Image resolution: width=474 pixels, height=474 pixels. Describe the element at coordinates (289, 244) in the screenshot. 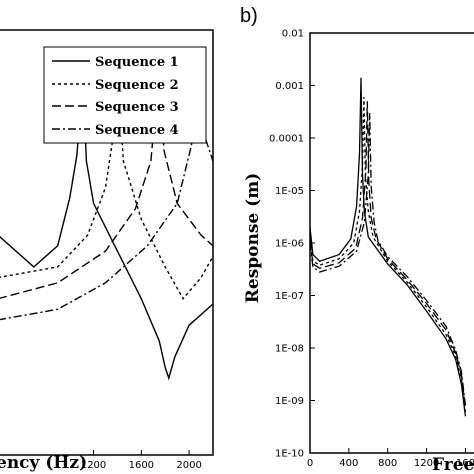

I see `panel-b-y-tick-label: 1E-06` at that location.